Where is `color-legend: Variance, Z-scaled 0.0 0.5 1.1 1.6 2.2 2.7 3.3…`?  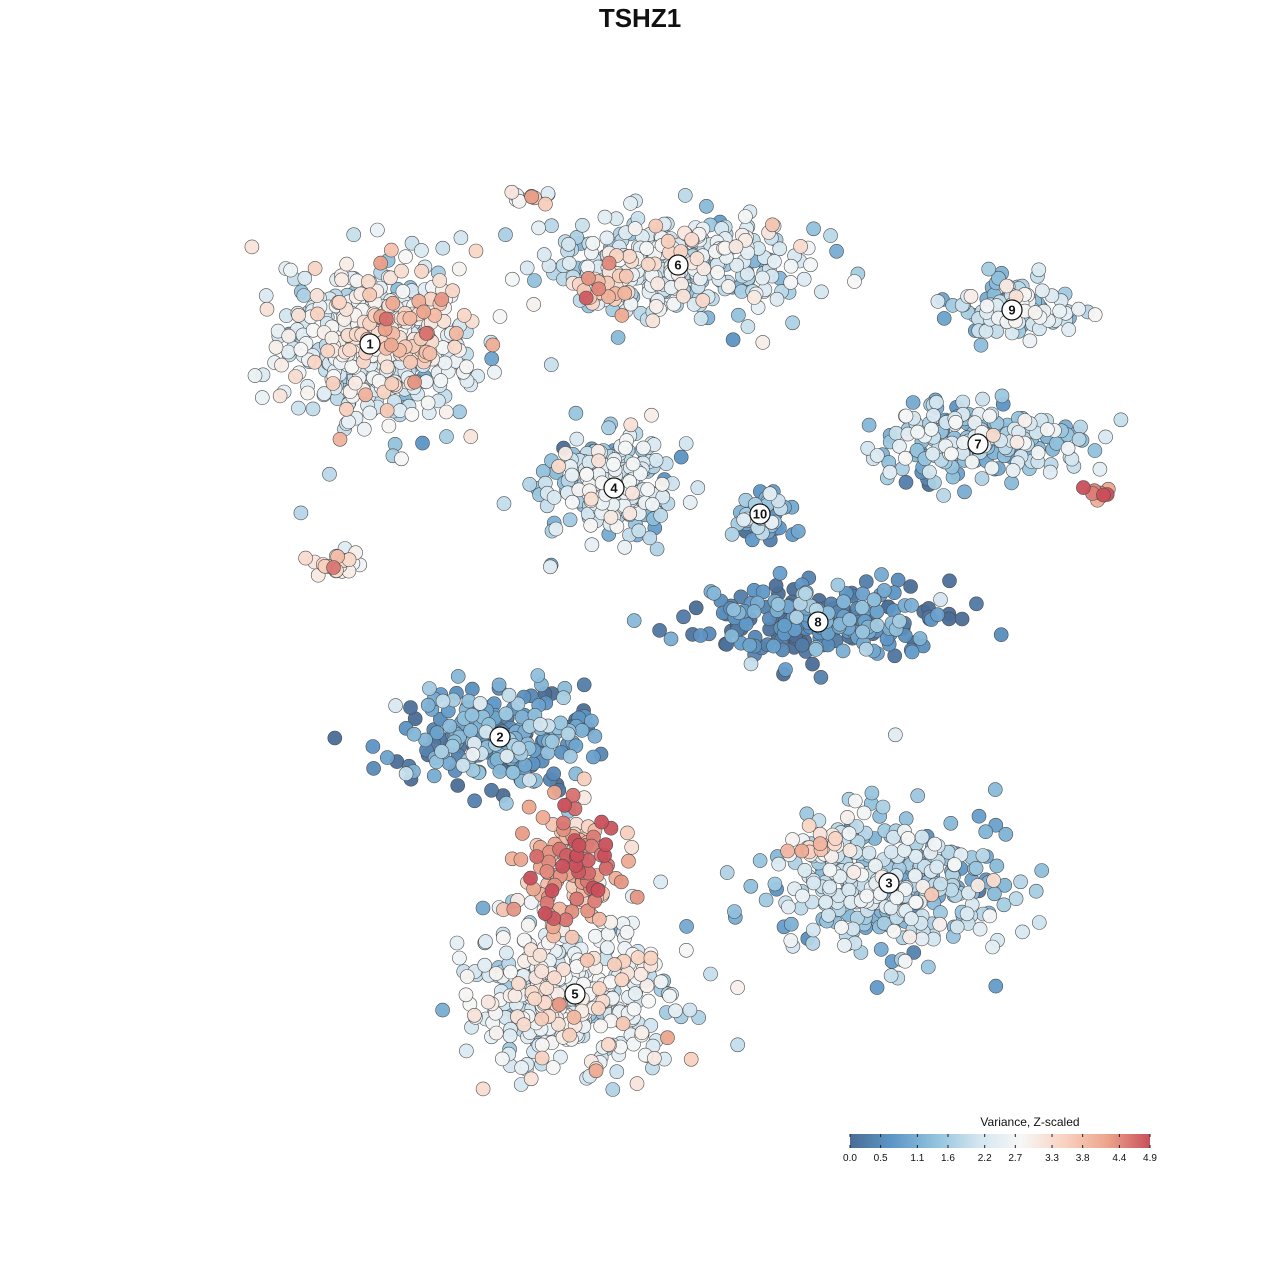
color-legend: Variance, Z-scaled 0.0 0.5 1.1 1.6 2.2 2.7 3.3… is located at coordinates (1000, 1139).